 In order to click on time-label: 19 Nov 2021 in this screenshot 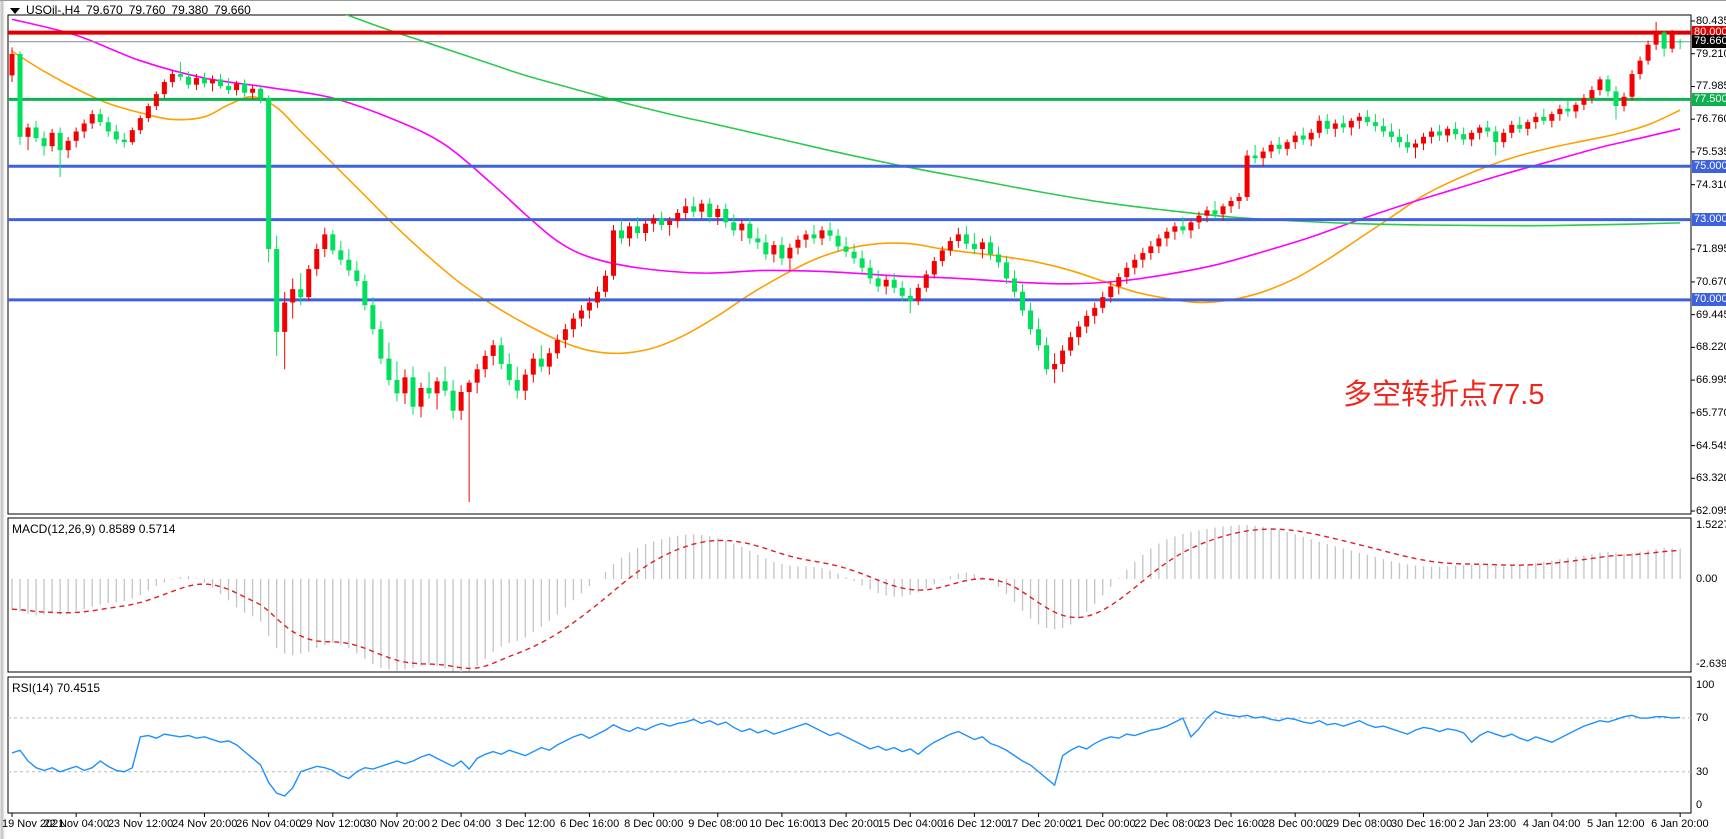, I will do `click(33, 824)`.